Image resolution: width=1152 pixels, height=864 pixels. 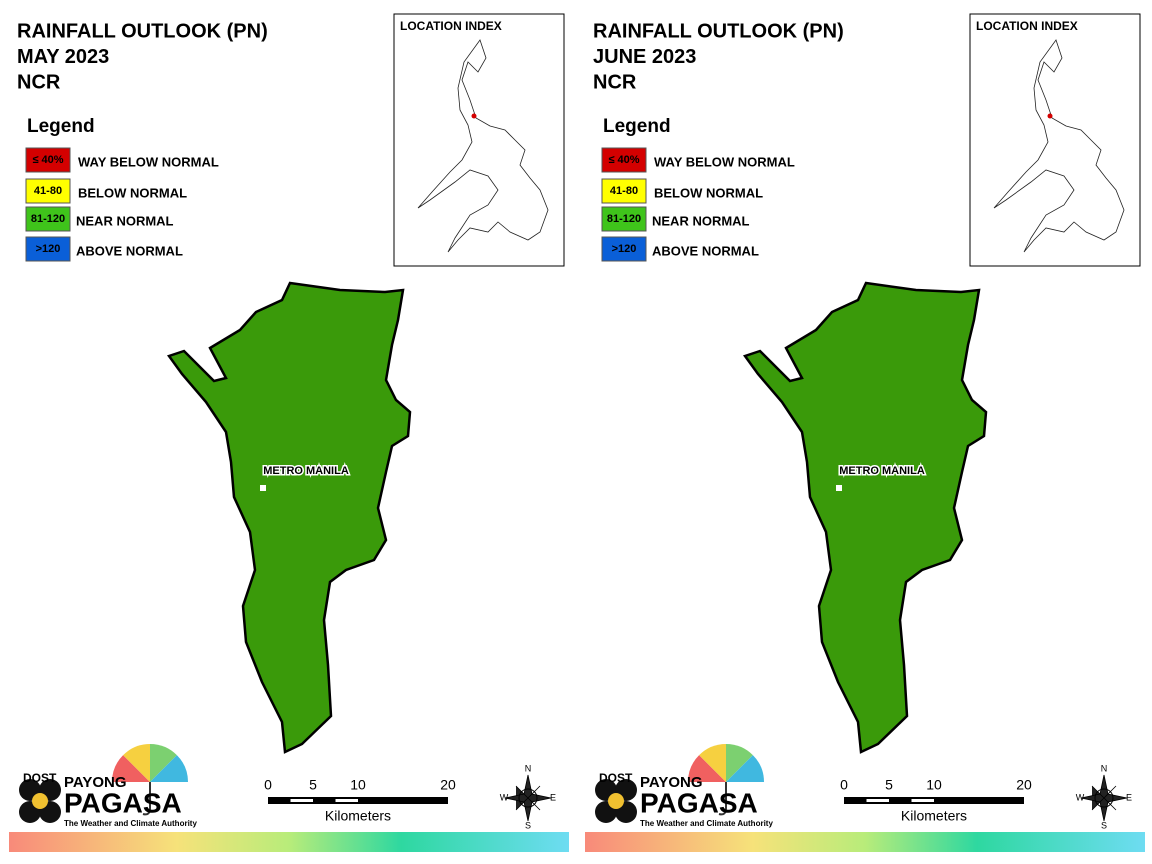 What do you see at coordinates (63, 57) in the screenshot?
I see `title-line: MAY 2023` at bounding box center [63, 57].